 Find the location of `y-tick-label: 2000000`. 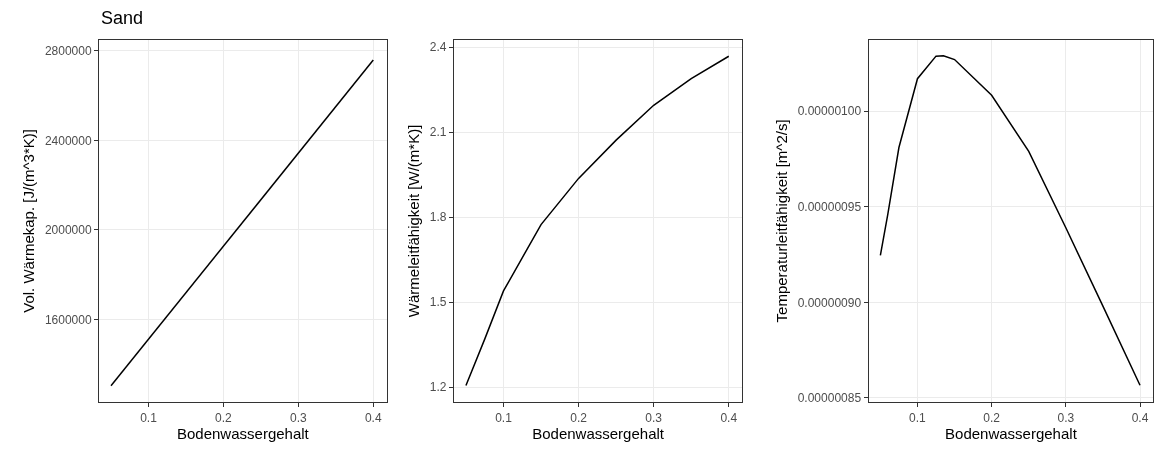

y-tick-label: 2000000 is located at coordinates (68, 230).